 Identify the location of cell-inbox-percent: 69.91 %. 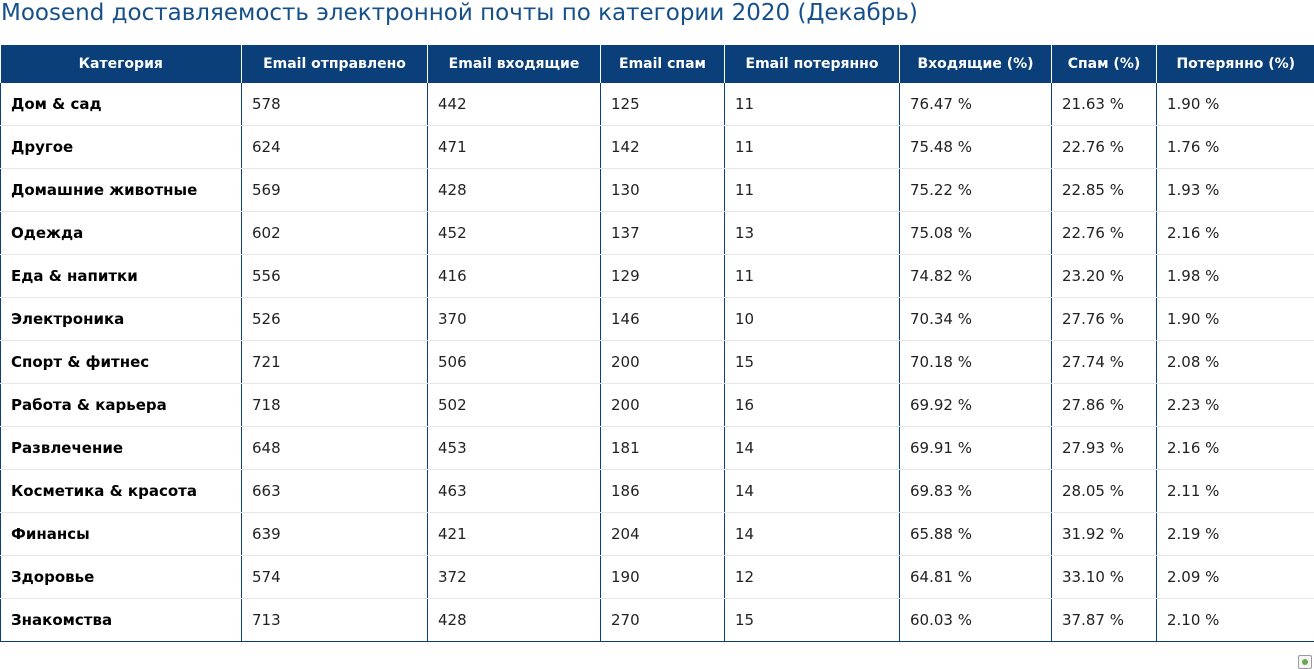
(975, 448).